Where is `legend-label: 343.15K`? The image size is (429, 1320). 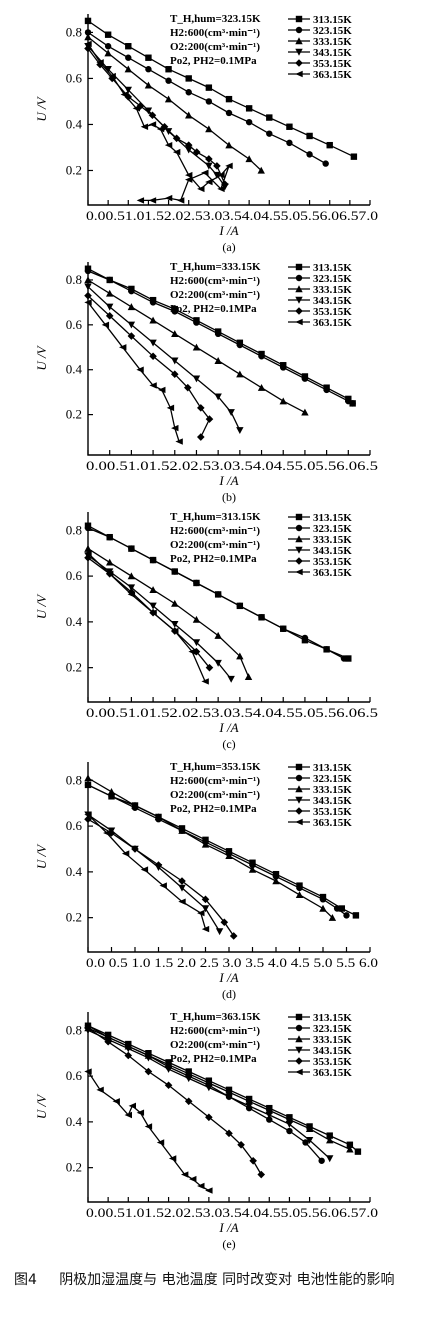 legend-label: 343.15K is located at coordinates (332, 301).